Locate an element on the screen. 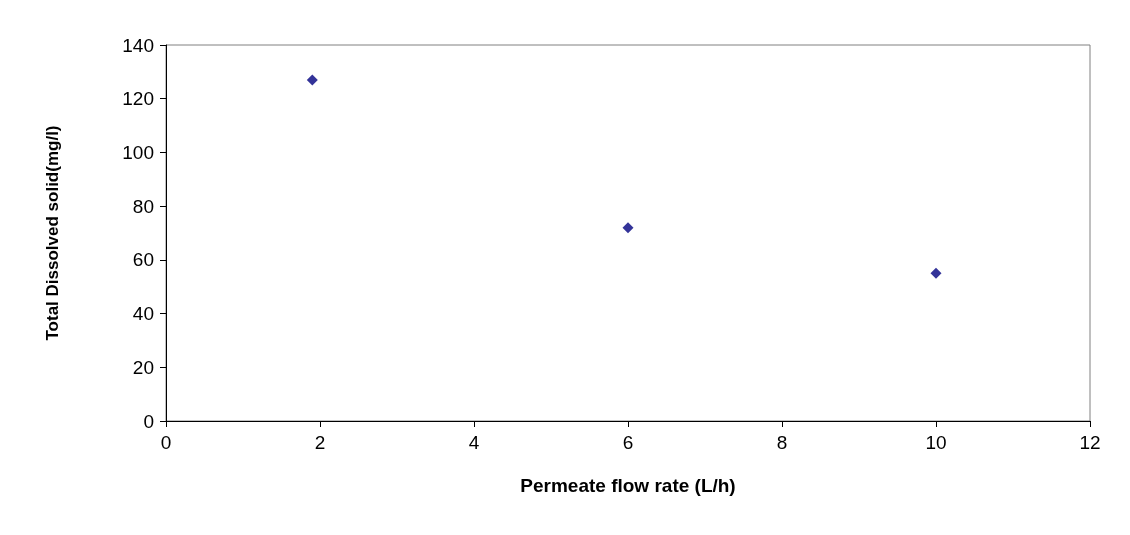  y-tick-label: 80 is located at coordinates (143, 206).